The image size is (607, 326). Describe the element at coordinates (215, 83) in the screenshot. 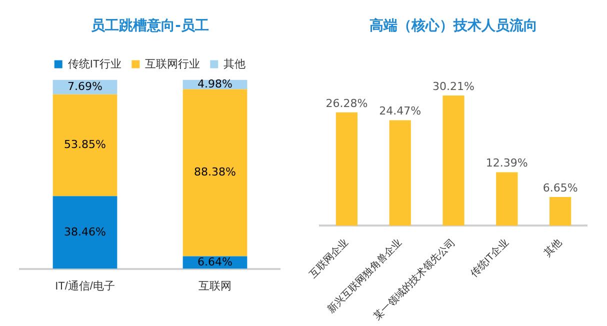

I see `data-label: 4.98%` at that location.